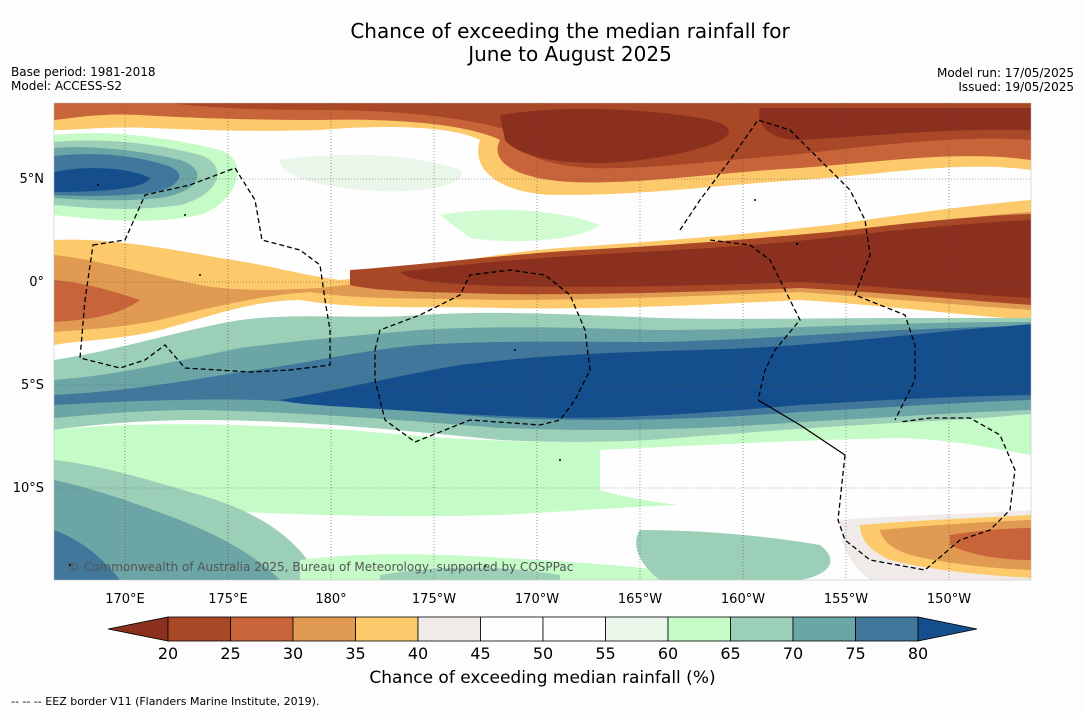 The height and width of the screenshot is (713, 1085). What do you see at coordinates (855, 653) in the screenshot?
I see `colorbar-tick-label: 75` at bounding box center [855, 653].